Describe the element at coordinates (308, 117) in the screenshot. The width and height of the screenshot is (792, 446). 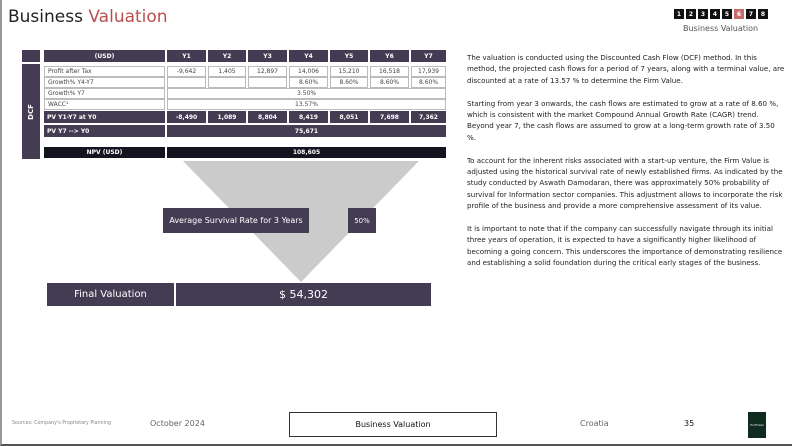
I see `table-cell: 8,419` at that location.